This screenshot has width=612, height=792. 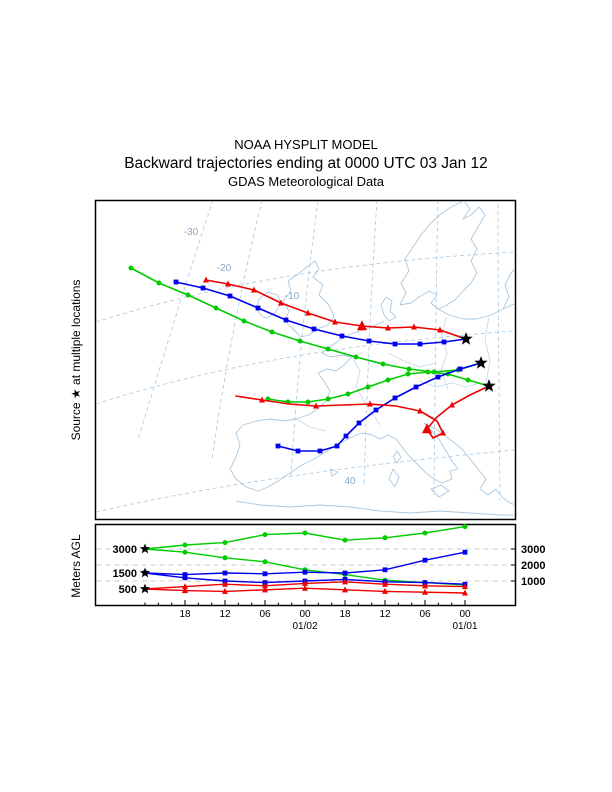 I want to click on graticule-label: 40, so click(x=350, y=481).